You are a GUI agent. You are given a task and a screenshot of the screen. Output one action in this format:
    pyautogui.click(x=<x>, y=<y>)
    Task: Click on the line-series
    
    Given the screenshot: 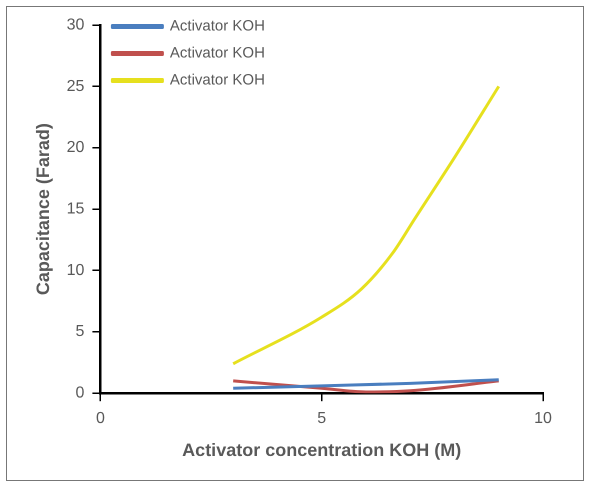 What is the action you would take?
    pyautogui.click(x=366, y=384)
    